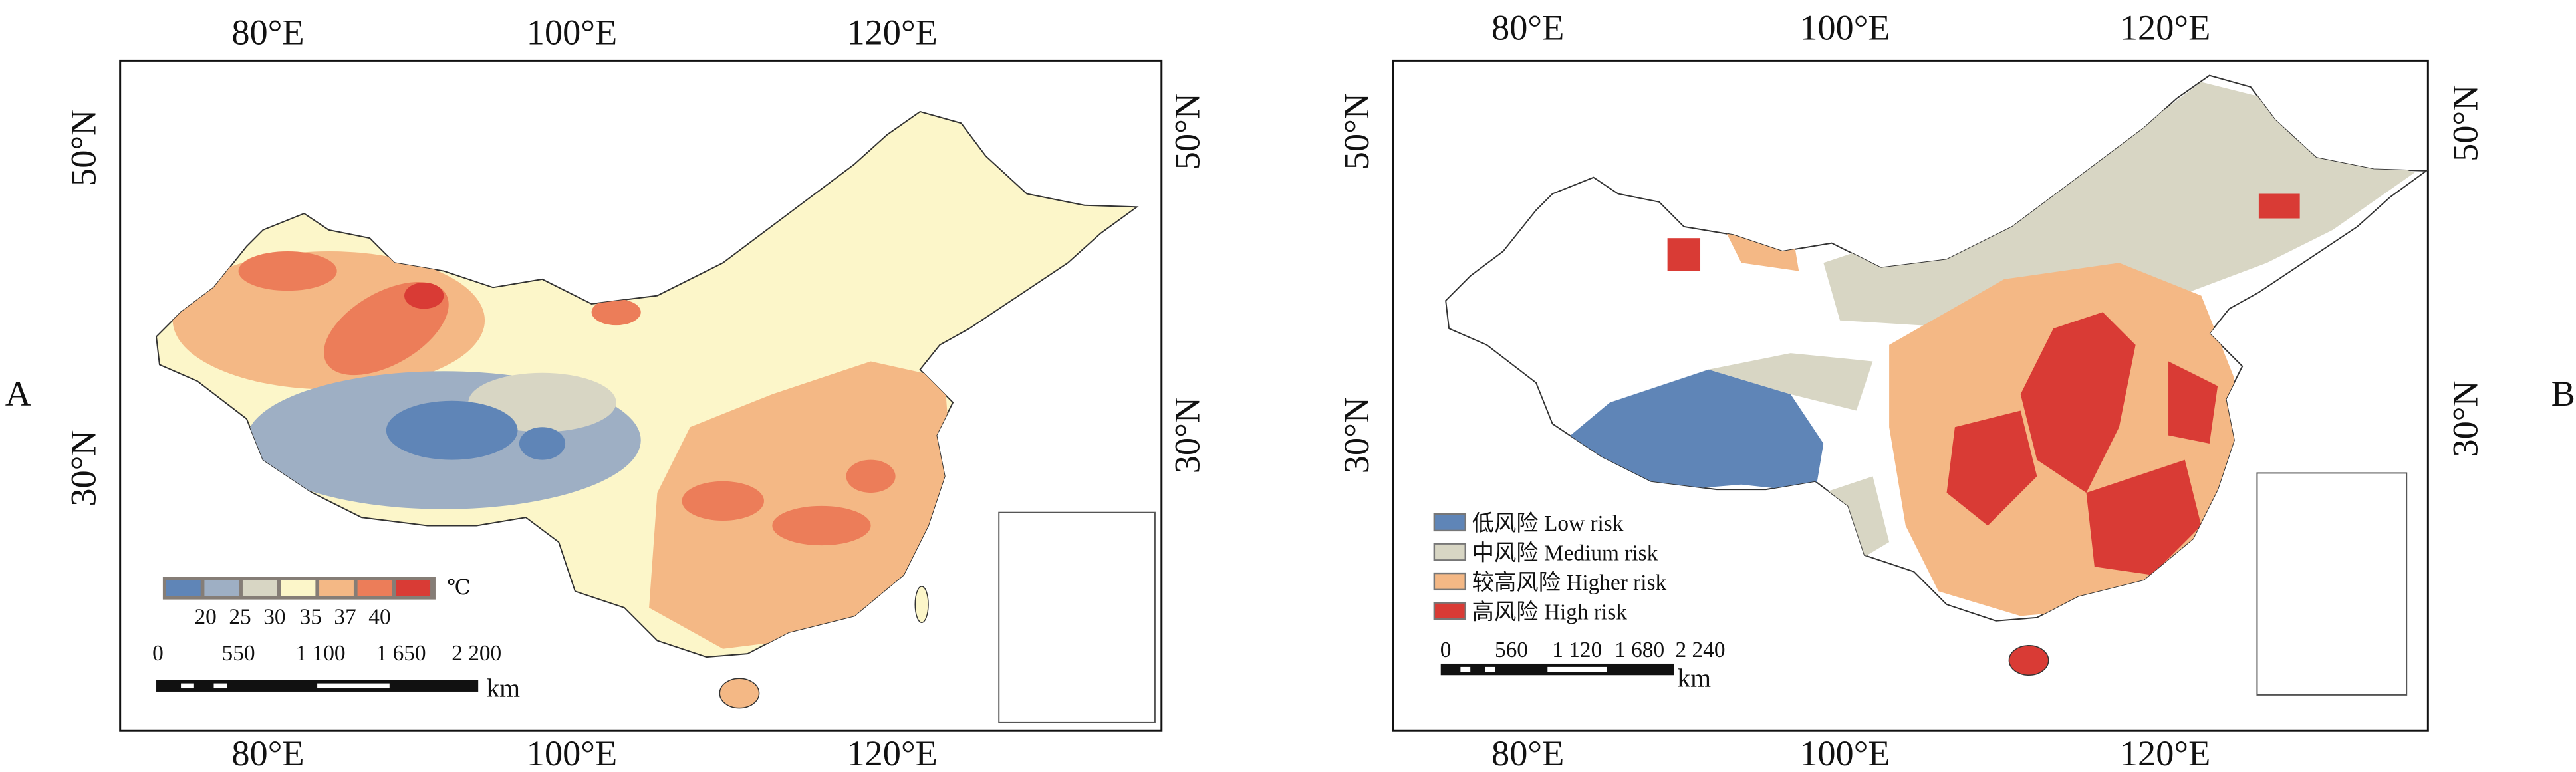 This screenshot has width=2576, height=772. Describe the element at coordinates (1565, 553) in the screenshot. I see `legend-label: 中风险 Medium risk` at that location.